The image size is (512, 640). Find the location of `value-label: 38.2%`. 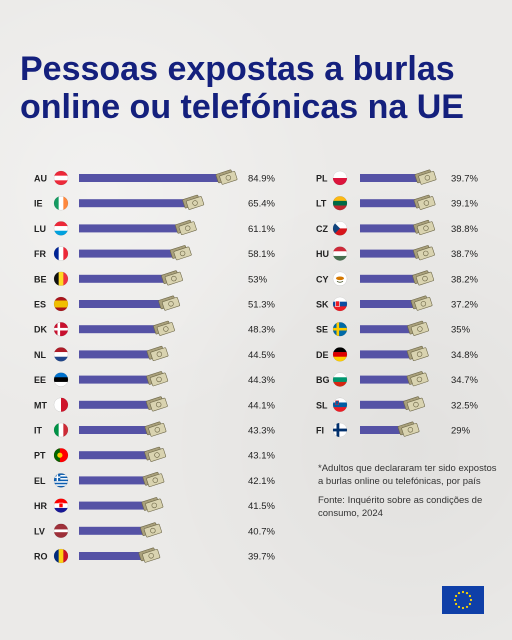

value-label: 38.2% is located at coordinates (464, 279).